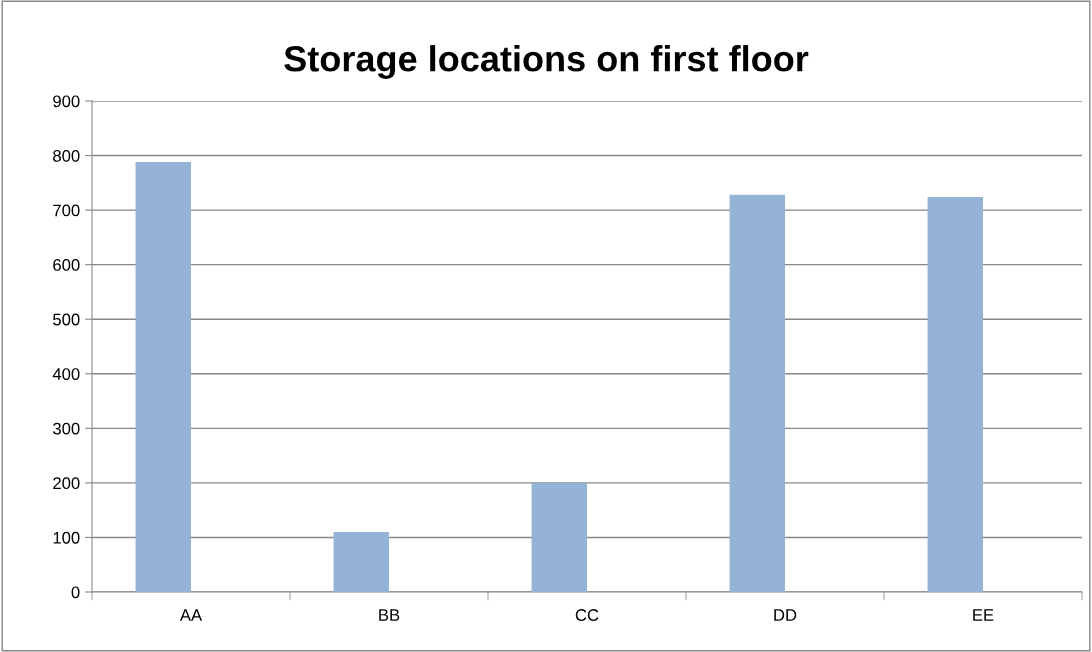 Image resolution: width=1092 pixels, height=652 pixels. What do you see at coordinates (66, 483) in the screenshot?
I see `y-tick-label: 200` at bounding box center [66, 483].